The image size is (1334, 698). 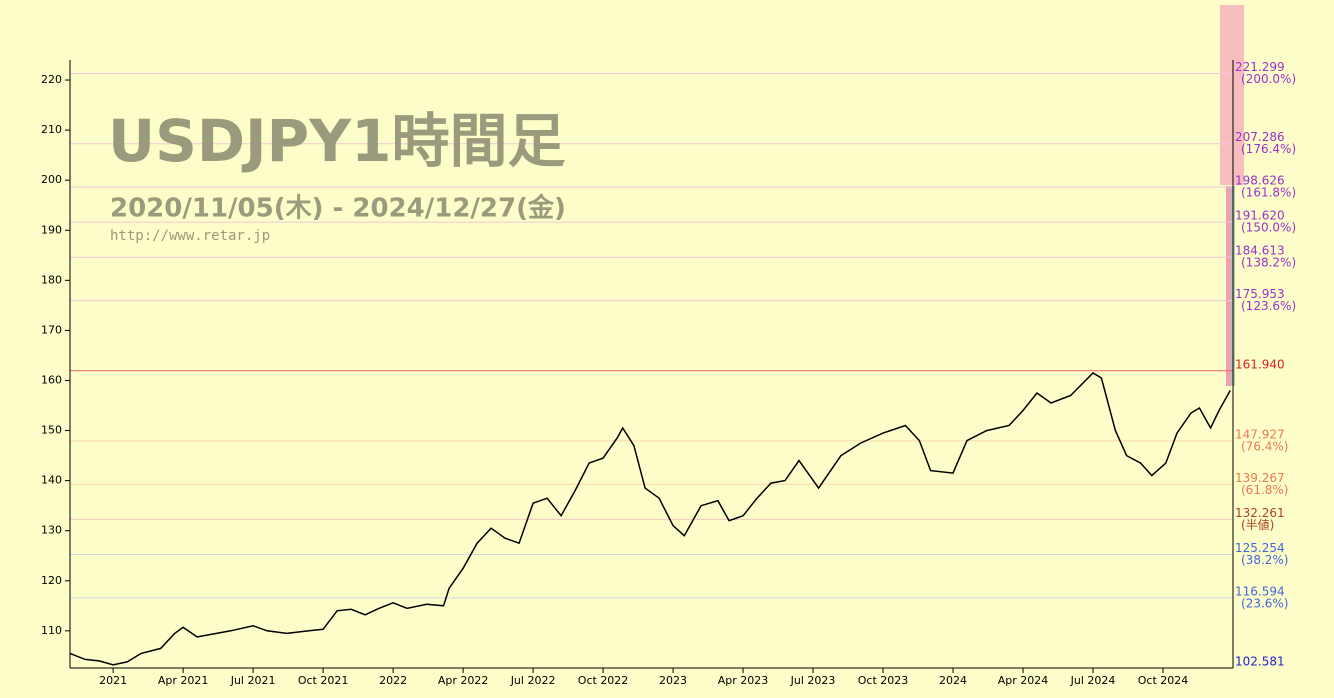 I want to click on level-note: (150.0%), so click(x=1268, y=228).